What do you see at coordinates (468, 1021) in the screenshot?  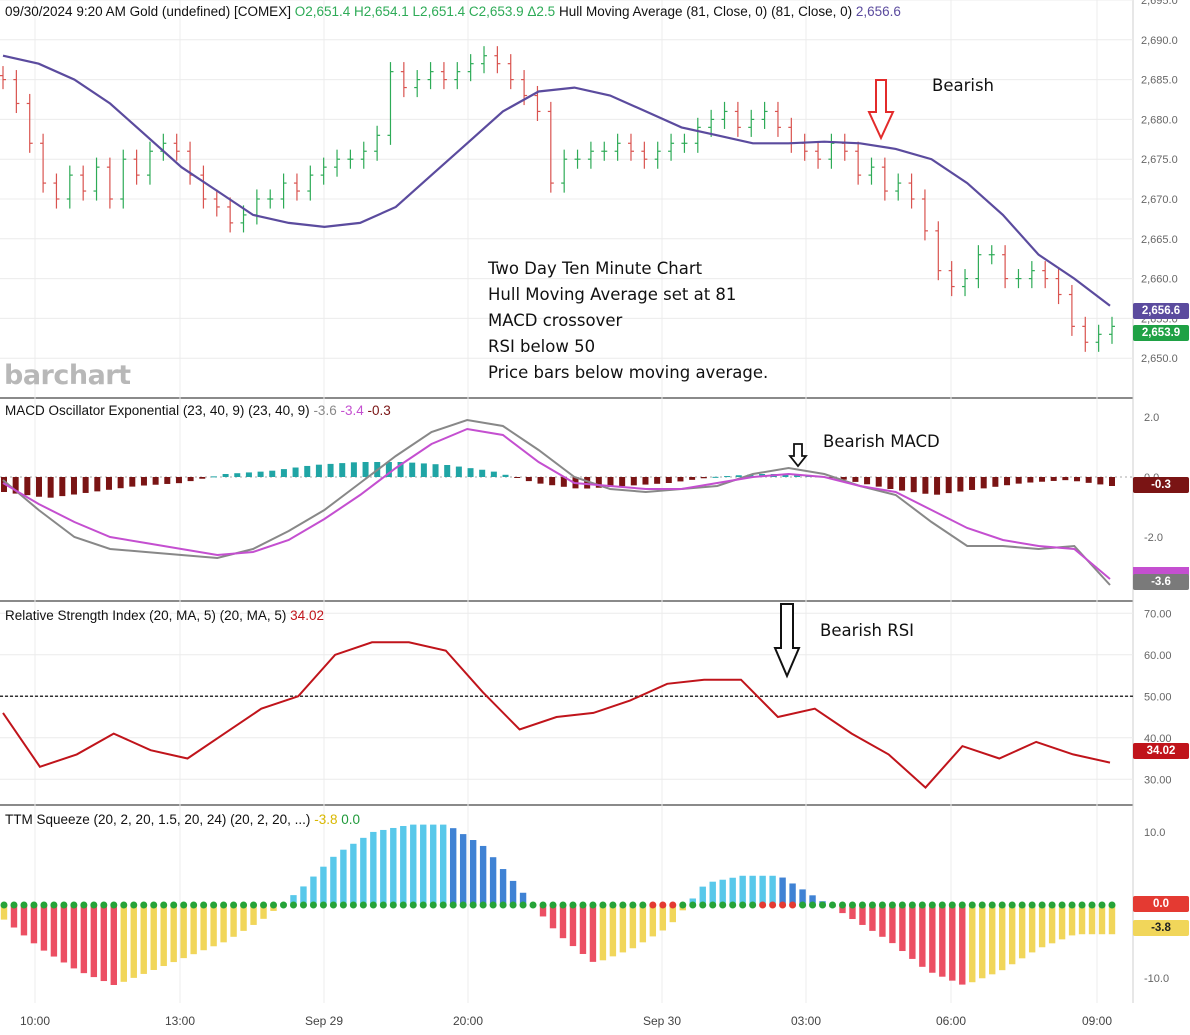 I see `x-tick-label: 20:00` at bounding box center [468, 1021].